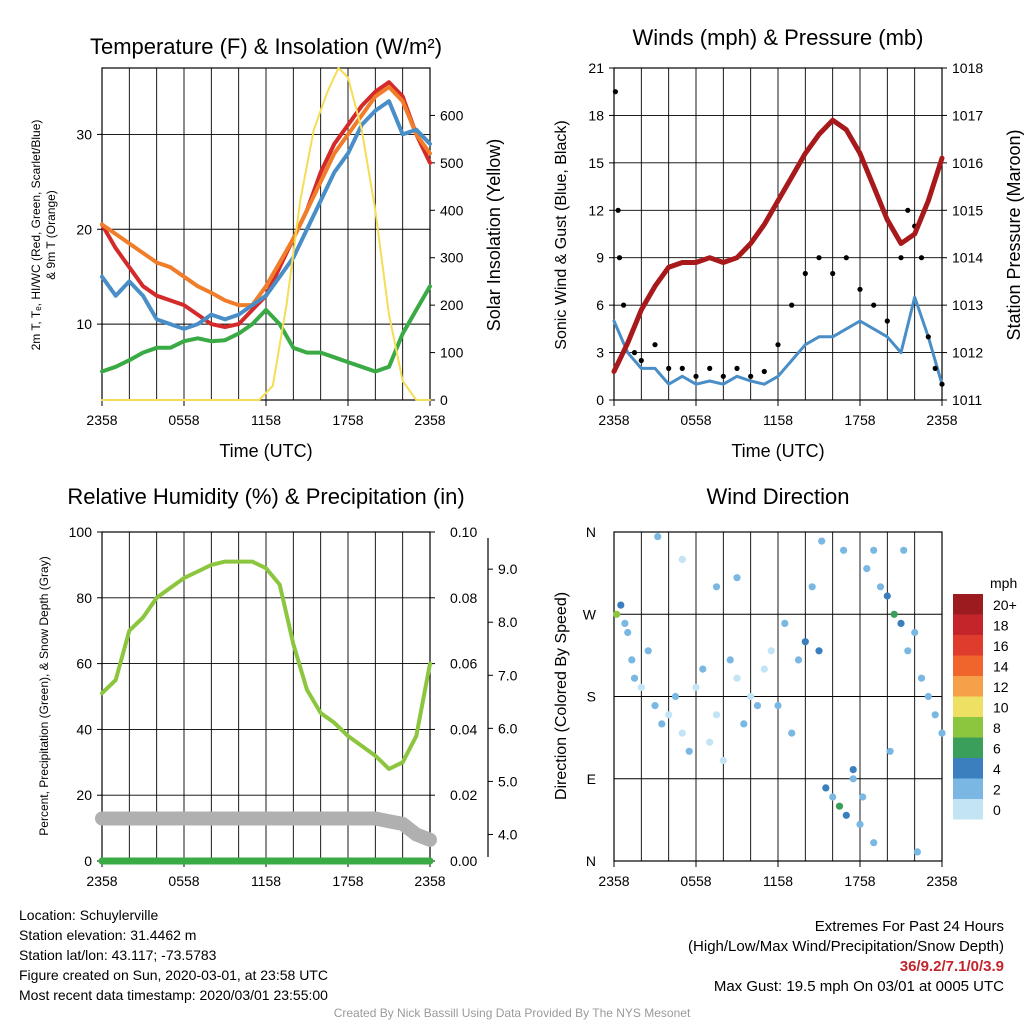 The image size is (1024, 1024). What do you see at coordinates (88, 861) in the screenshot?
I see `humidity-left-tick-label: 0` at bounding box center [88, 861].